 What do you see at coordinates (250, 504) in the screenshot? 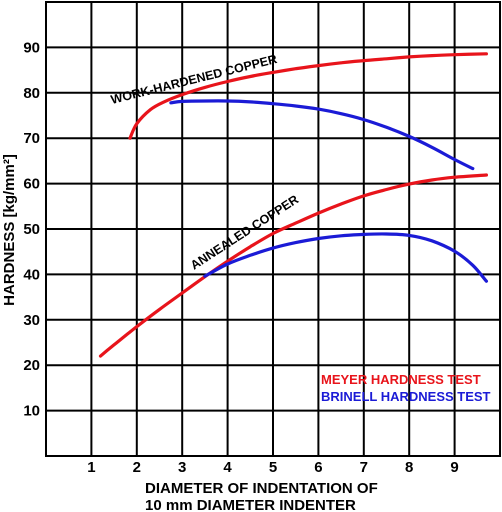
I see `x-axis-title-line2: 10 mm DIAMETER INDENTER` at bounding box center [250, 504].